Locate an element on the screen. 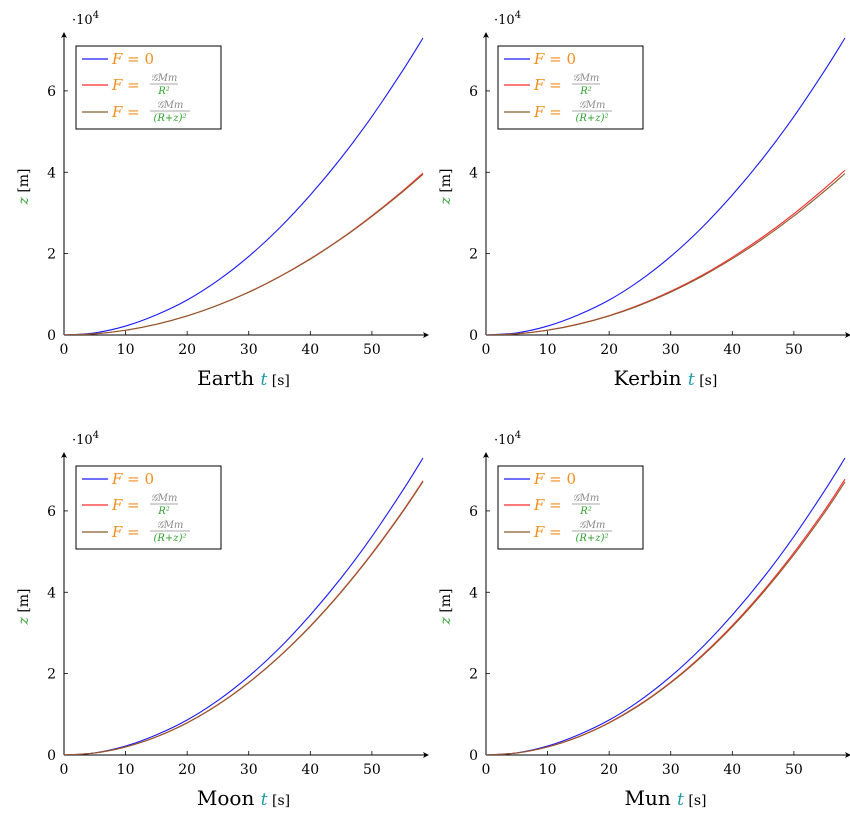 The image size is (850, 825). x-axis-variable: t is located at coordinates (691, 380).